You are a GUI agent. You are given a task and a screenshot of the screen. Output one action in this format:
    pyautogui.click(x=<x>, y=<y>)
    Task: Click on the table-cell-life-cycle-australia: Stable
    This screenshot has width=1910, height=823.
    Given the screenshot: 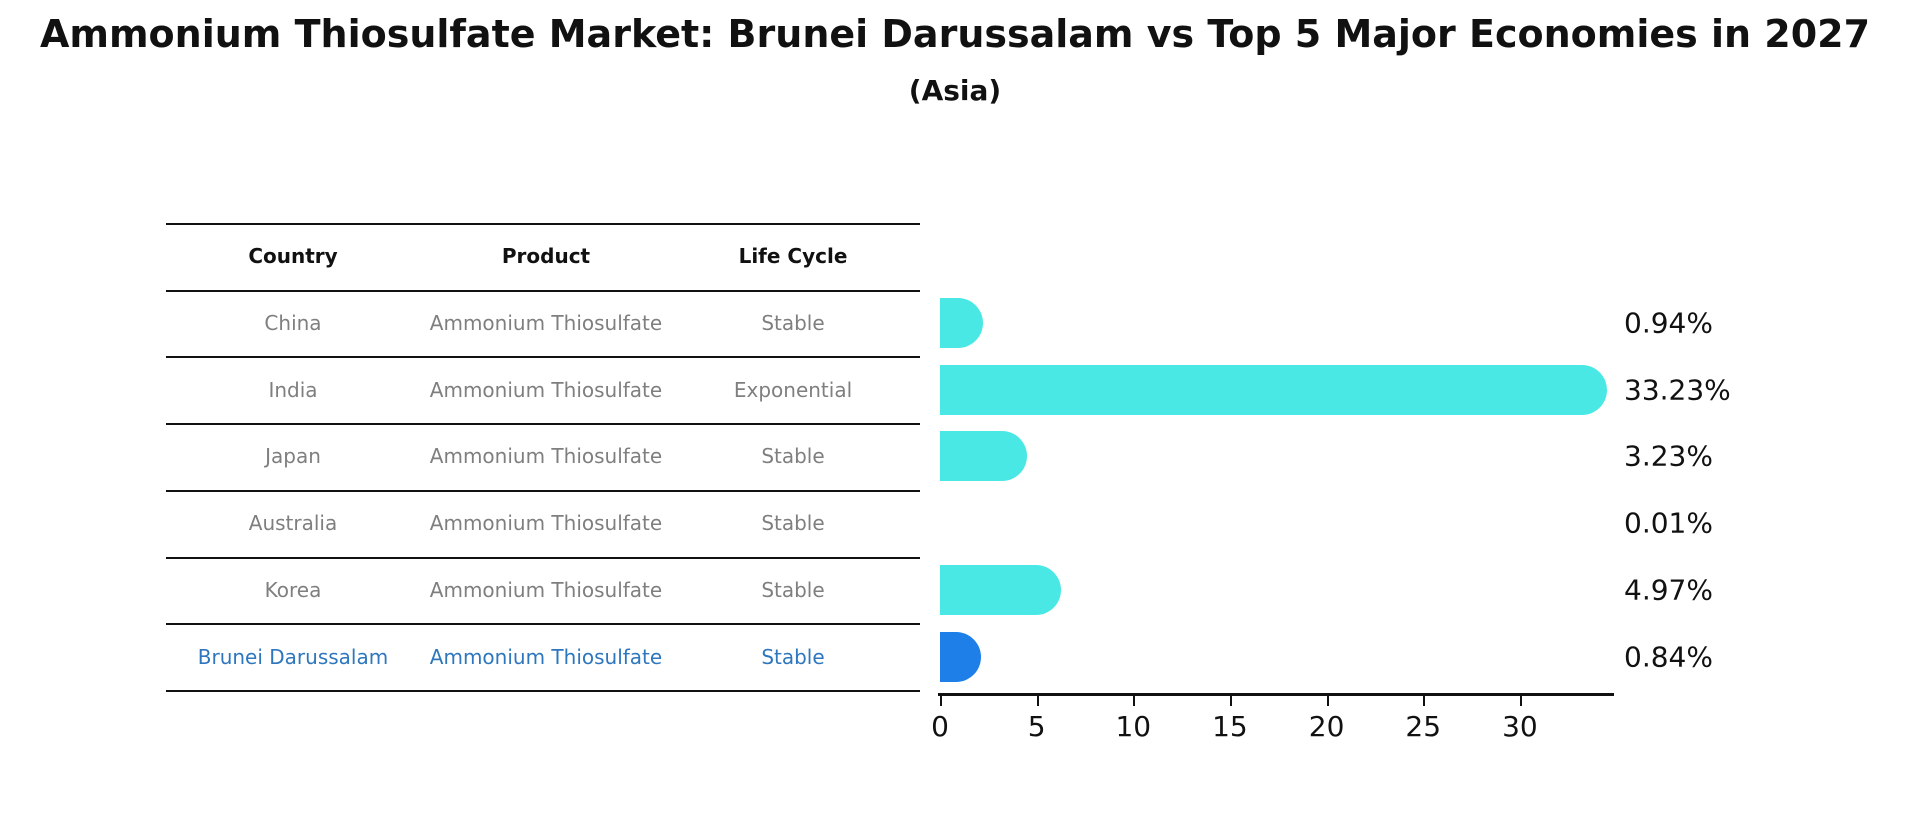 What is the action you would take?
    pyautogui.click(x=793, y=523)
    